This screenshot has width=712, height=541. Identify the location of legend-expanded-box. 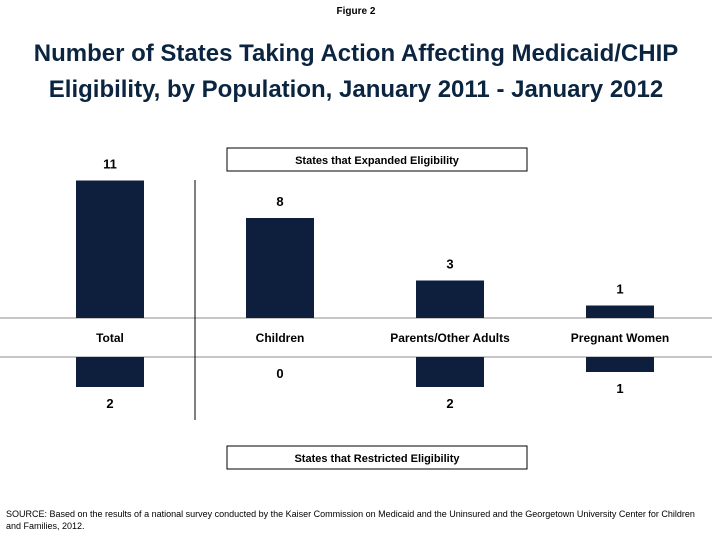
(377, 159).